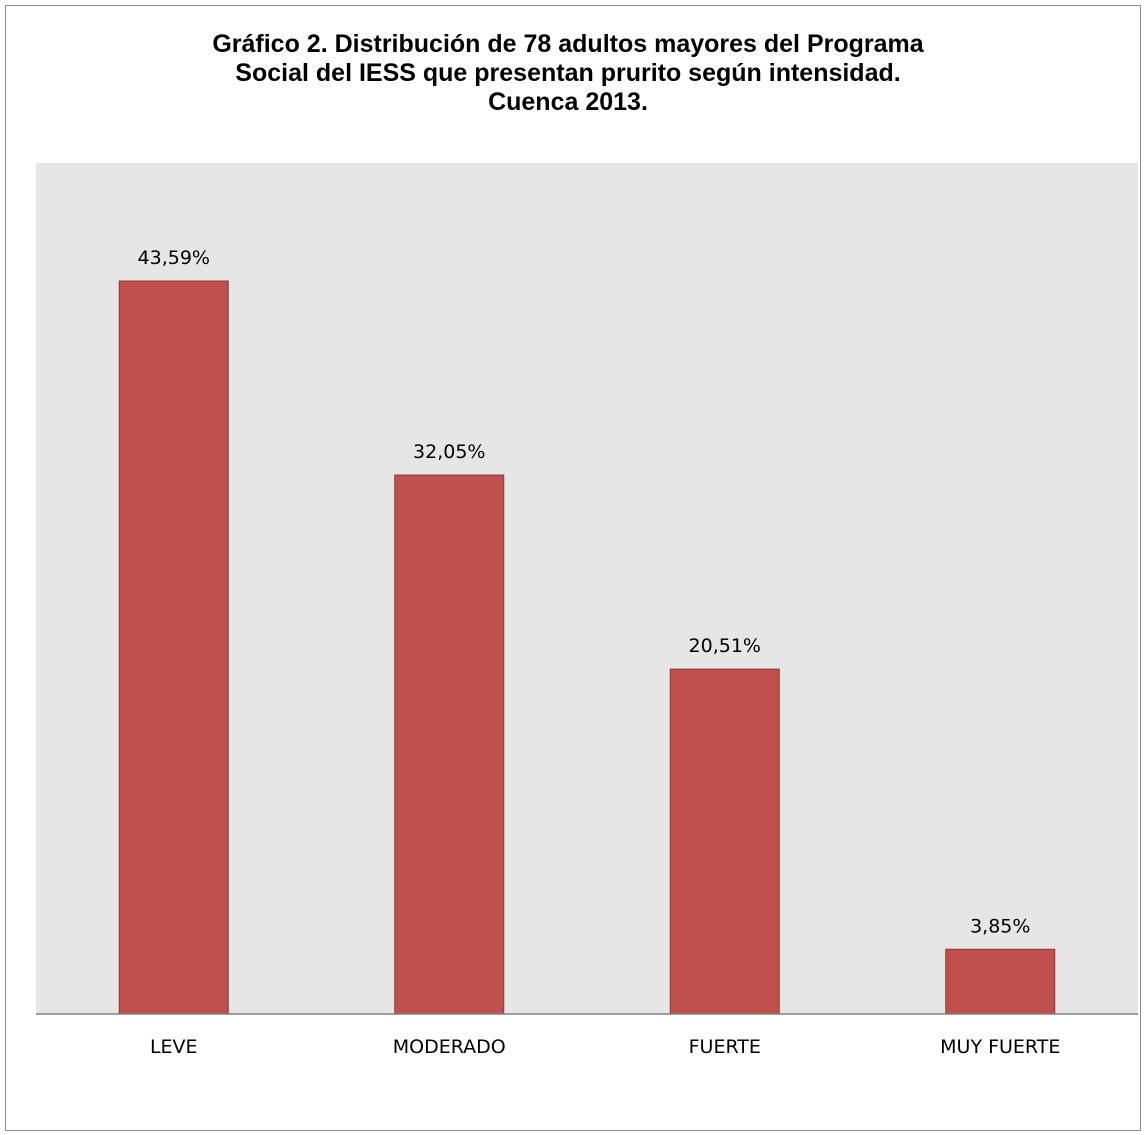 Image resolution: width=1145 pixels, height=1135 pixels. What do you see at coordinates (568, 102) in the screenshot?
I see `chart-title-line-3: Cuenca 2013.` at bounding box center [568, 102].